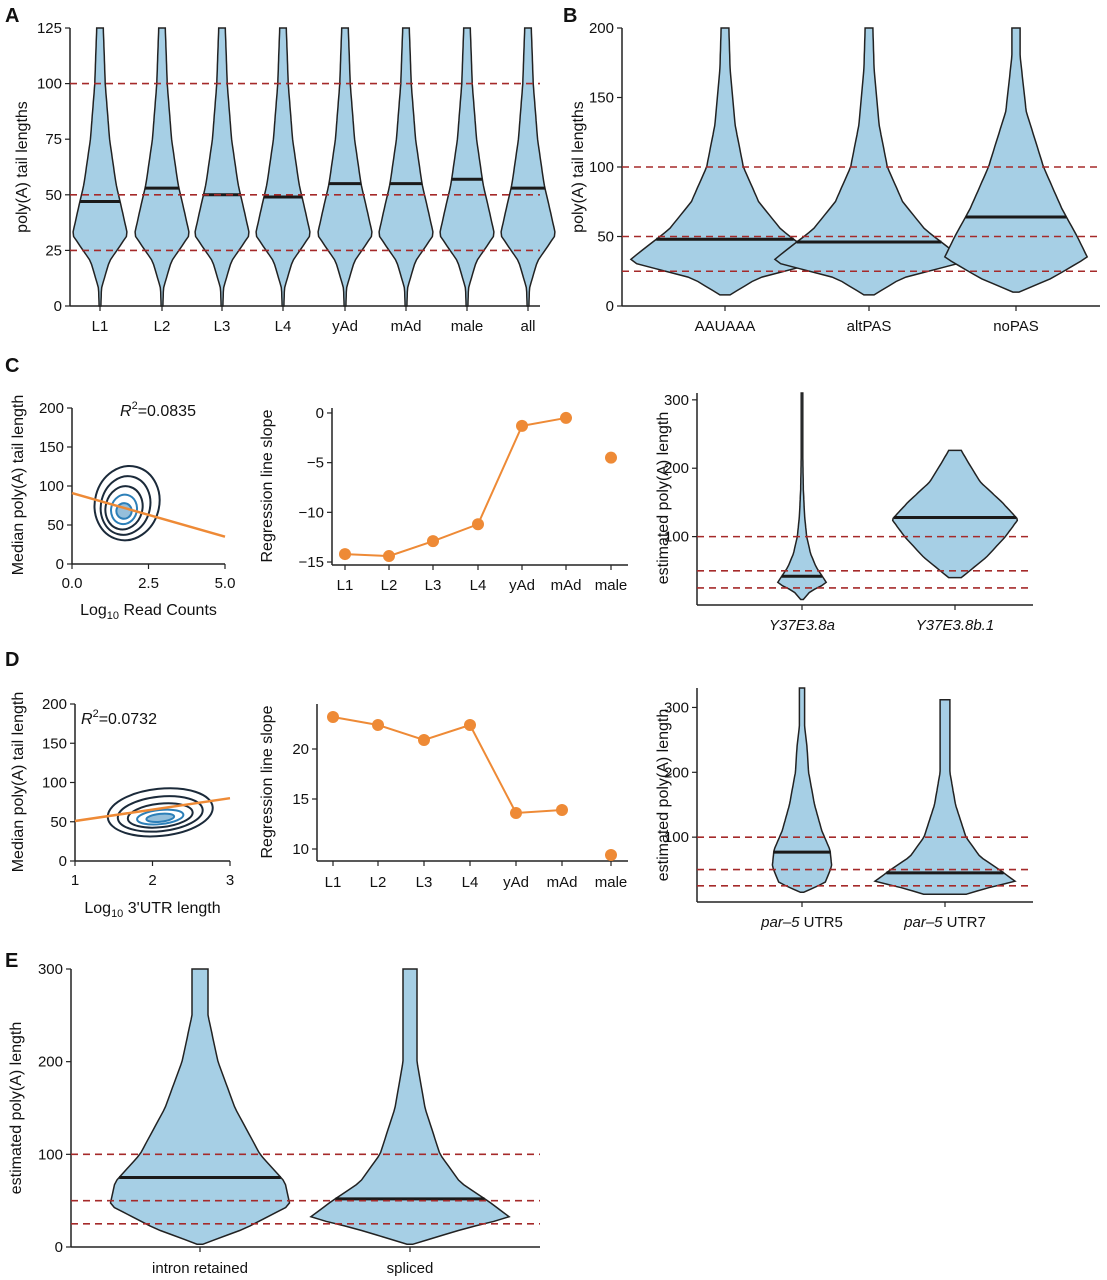 The height and width of the screenshot is (1280, 1107). Describe the element at coordinates (433, 585) in the screenshot. I see `panel-C-middle-xtick-label: L3` at that location.